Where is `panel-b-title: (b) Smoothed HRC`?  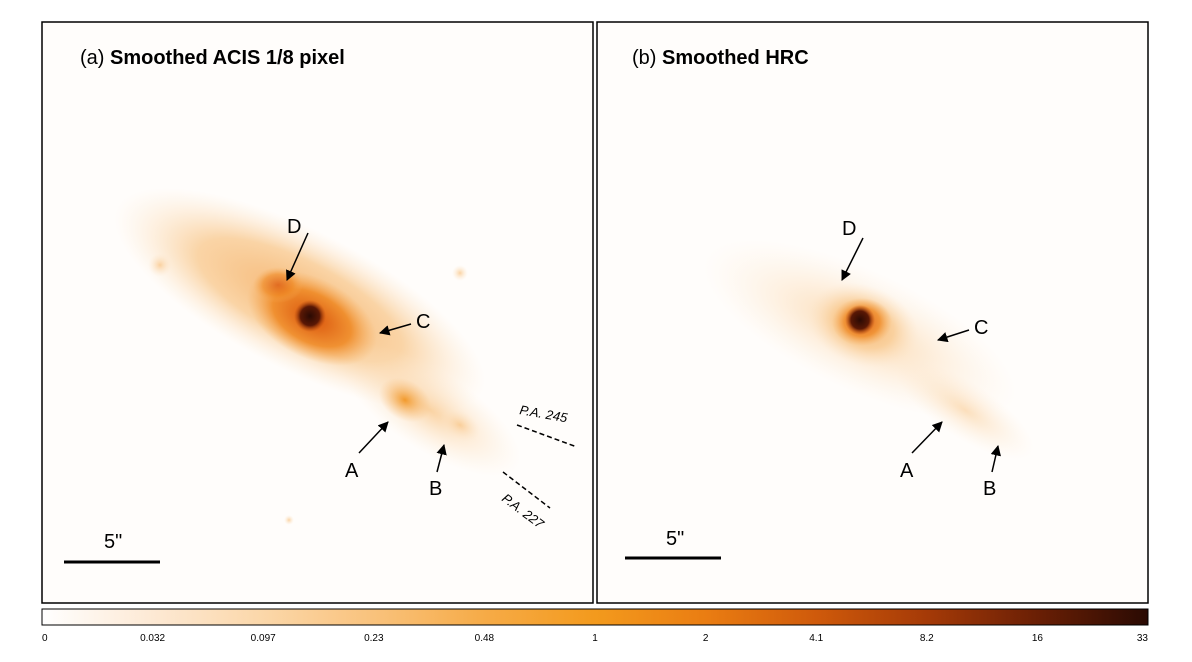
panel-b-title: (b) Smoothed HRC is located at coordinates (720, 58).